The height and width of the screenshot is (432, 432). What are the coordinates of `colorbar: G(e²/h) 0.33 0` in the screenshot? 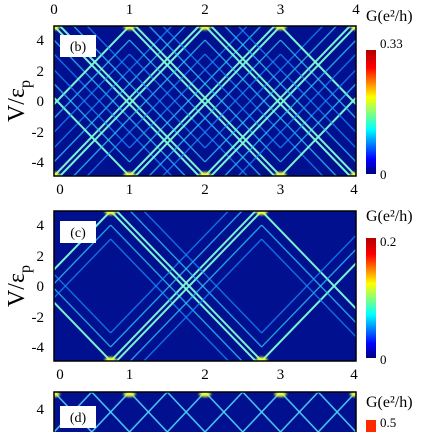 It's located at (389, 95).